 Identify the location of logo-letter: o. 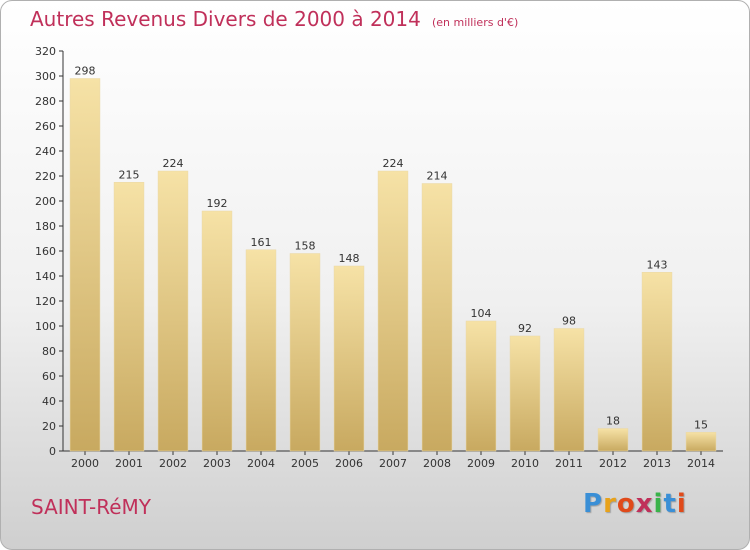
(626, 504).